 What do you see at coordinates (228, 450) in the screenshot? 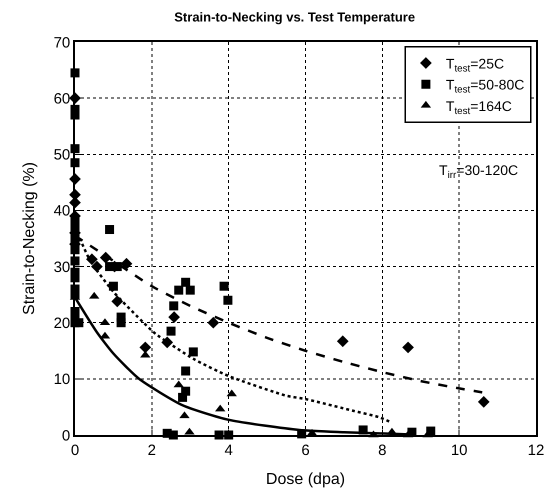
I see `x-tick-label: 4` at bounding box center [228, 450].